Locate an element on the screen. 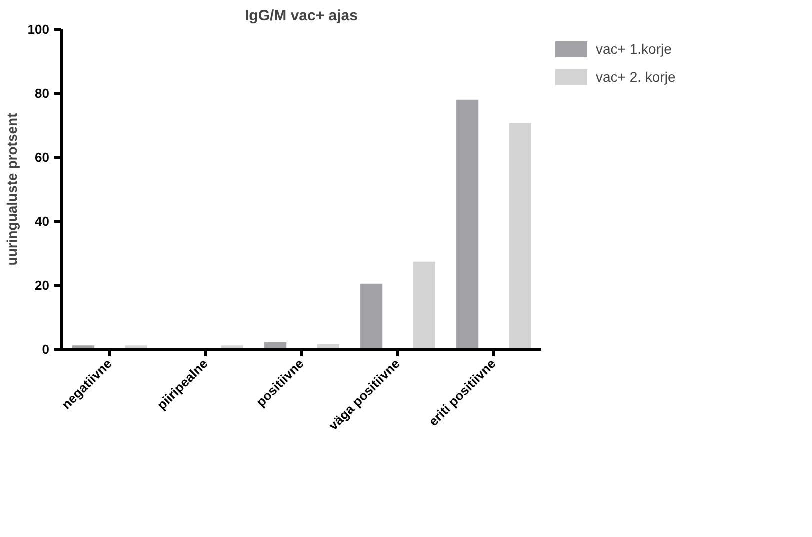  y-tick-label: 20 is located at coordinates (42, 285).